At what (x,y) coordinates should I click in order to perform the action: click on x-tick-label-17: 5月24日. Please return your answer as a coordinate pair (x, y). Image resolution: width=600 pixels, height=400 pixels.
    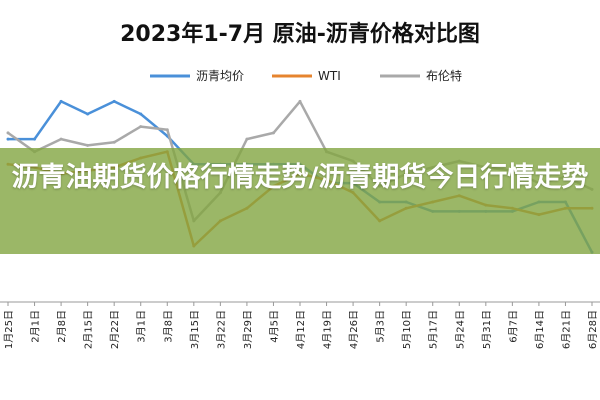
    Looking at the image, I should click on (460, 329).